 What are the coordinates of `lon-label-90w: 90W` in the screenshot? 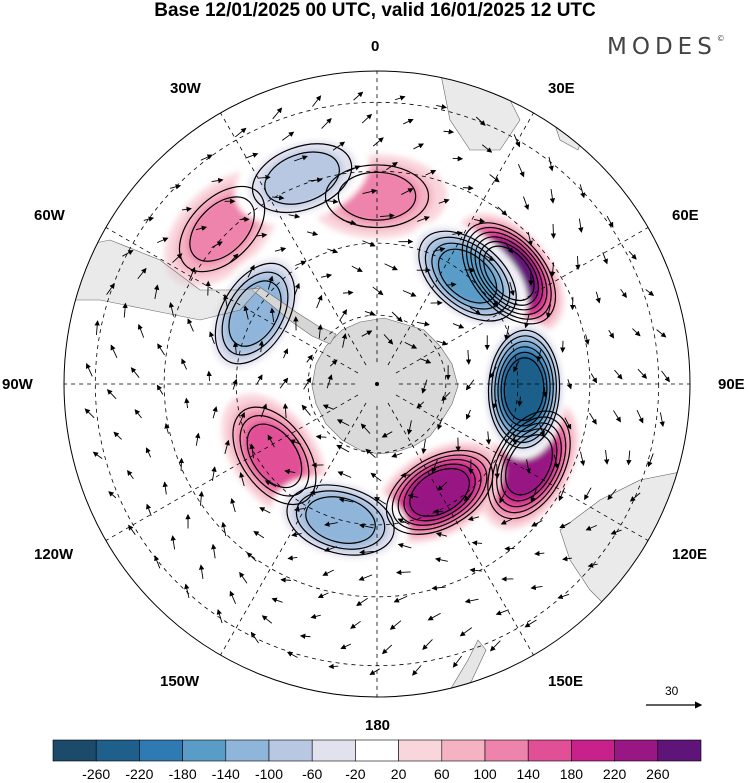 It's located at (17, 384).